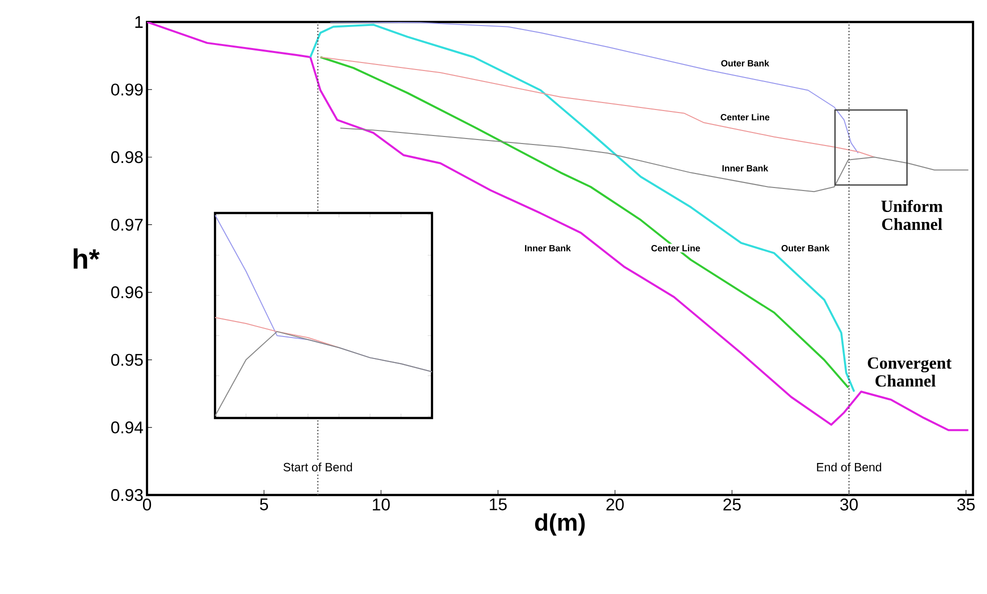 The height and width of the screenshot is (594, 987). I want to click on x-tick-label: 10, so click(381, 504).